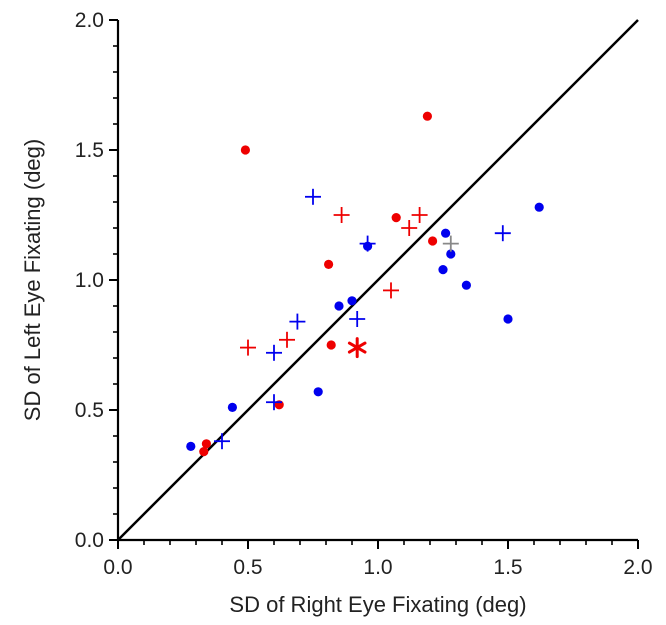  What do you see at coordinates (89, 20) in the screenshot?
I see `y-tick-label: 2.0` at bounding box center [89, 20].